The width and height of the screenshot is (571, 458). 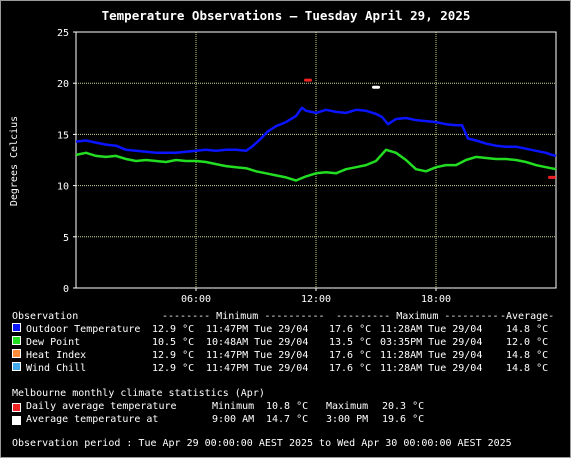 I want to click on legend-label: Outdoor Temperature, so click(x=83, y=329).